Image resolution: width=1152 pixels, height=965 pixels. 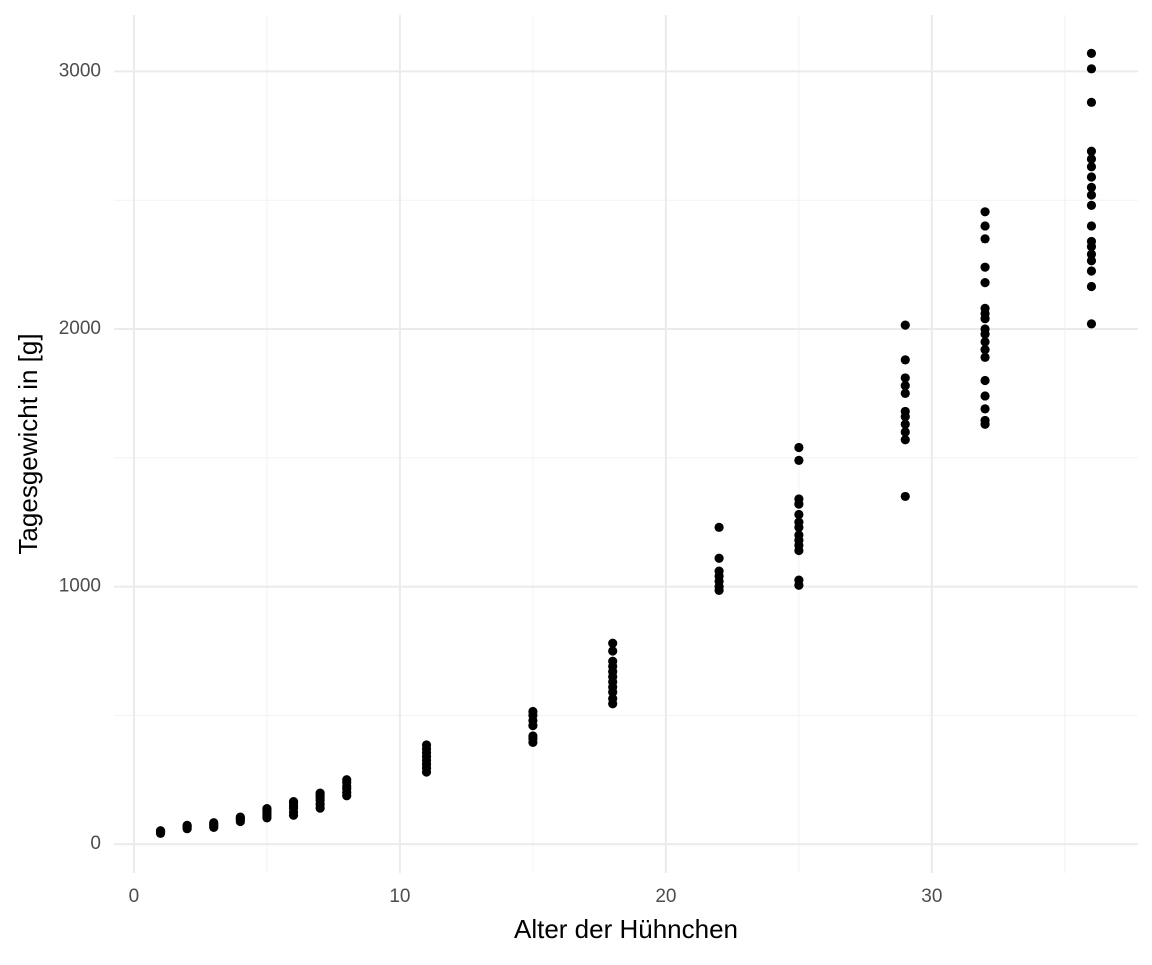 I want to click on x-tick-label: 30, so click(x=931, y=896).